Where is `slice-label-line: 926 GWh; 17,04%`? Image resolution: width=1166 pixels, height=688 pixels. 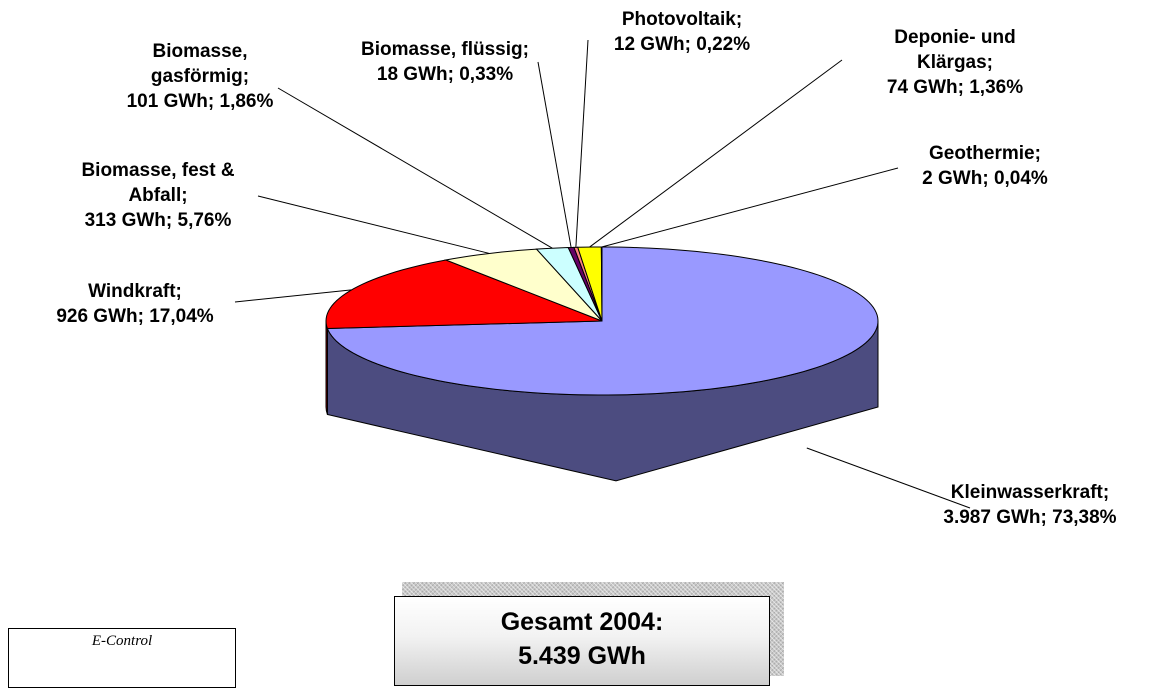 slice-label-line: 926 GWh; 17,04% is located at coordinates (134, 316).